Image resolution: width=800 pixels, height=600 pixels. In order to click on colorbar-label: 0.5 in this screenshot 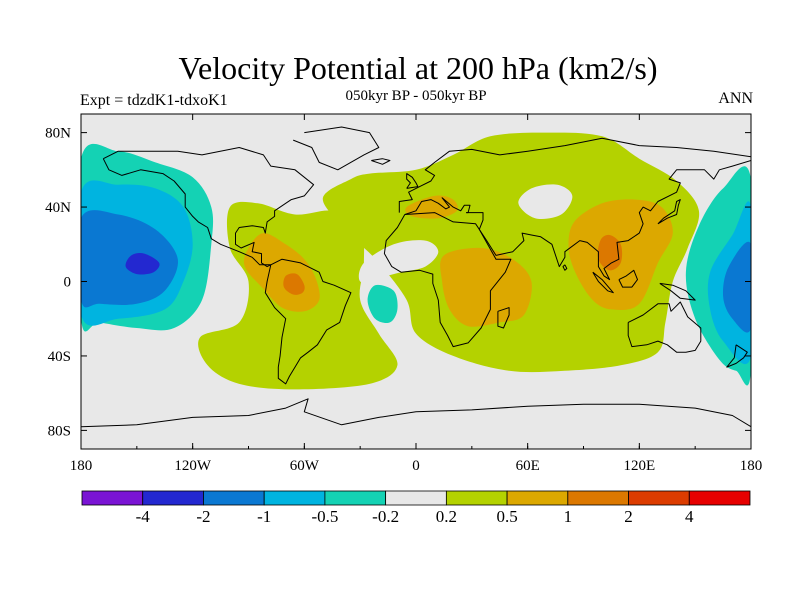, I will do `click(506, 516)`.